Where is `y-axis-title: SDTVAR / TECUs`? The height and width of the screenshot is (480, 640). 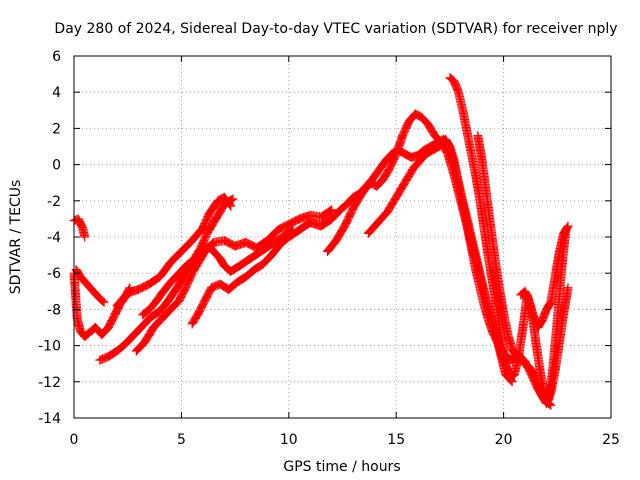
y-axis-title: SDTVAR / TECUs is located at coordinates (16, 237).